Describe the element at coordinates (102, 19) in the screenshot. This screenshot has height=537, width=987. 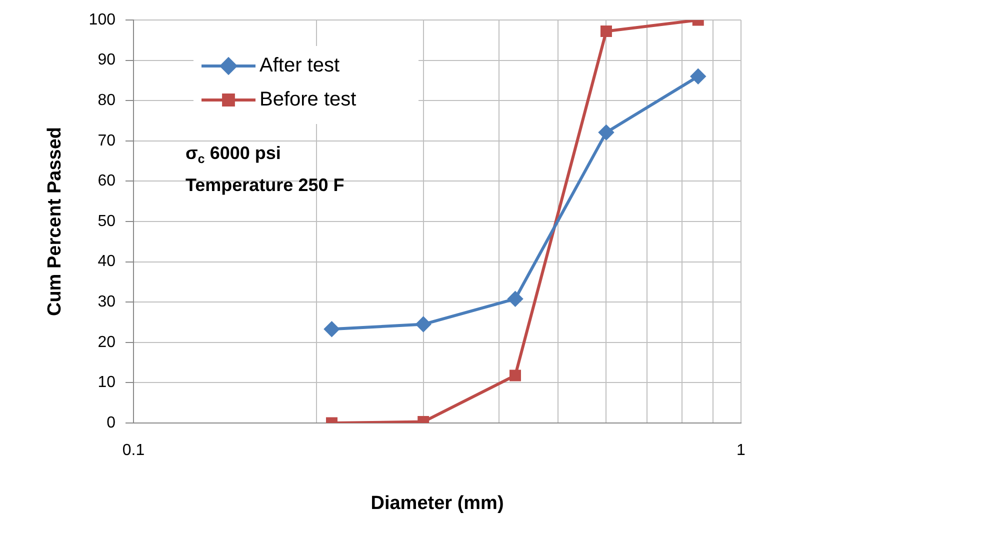
I see `y-tick-label: 100` at that location.